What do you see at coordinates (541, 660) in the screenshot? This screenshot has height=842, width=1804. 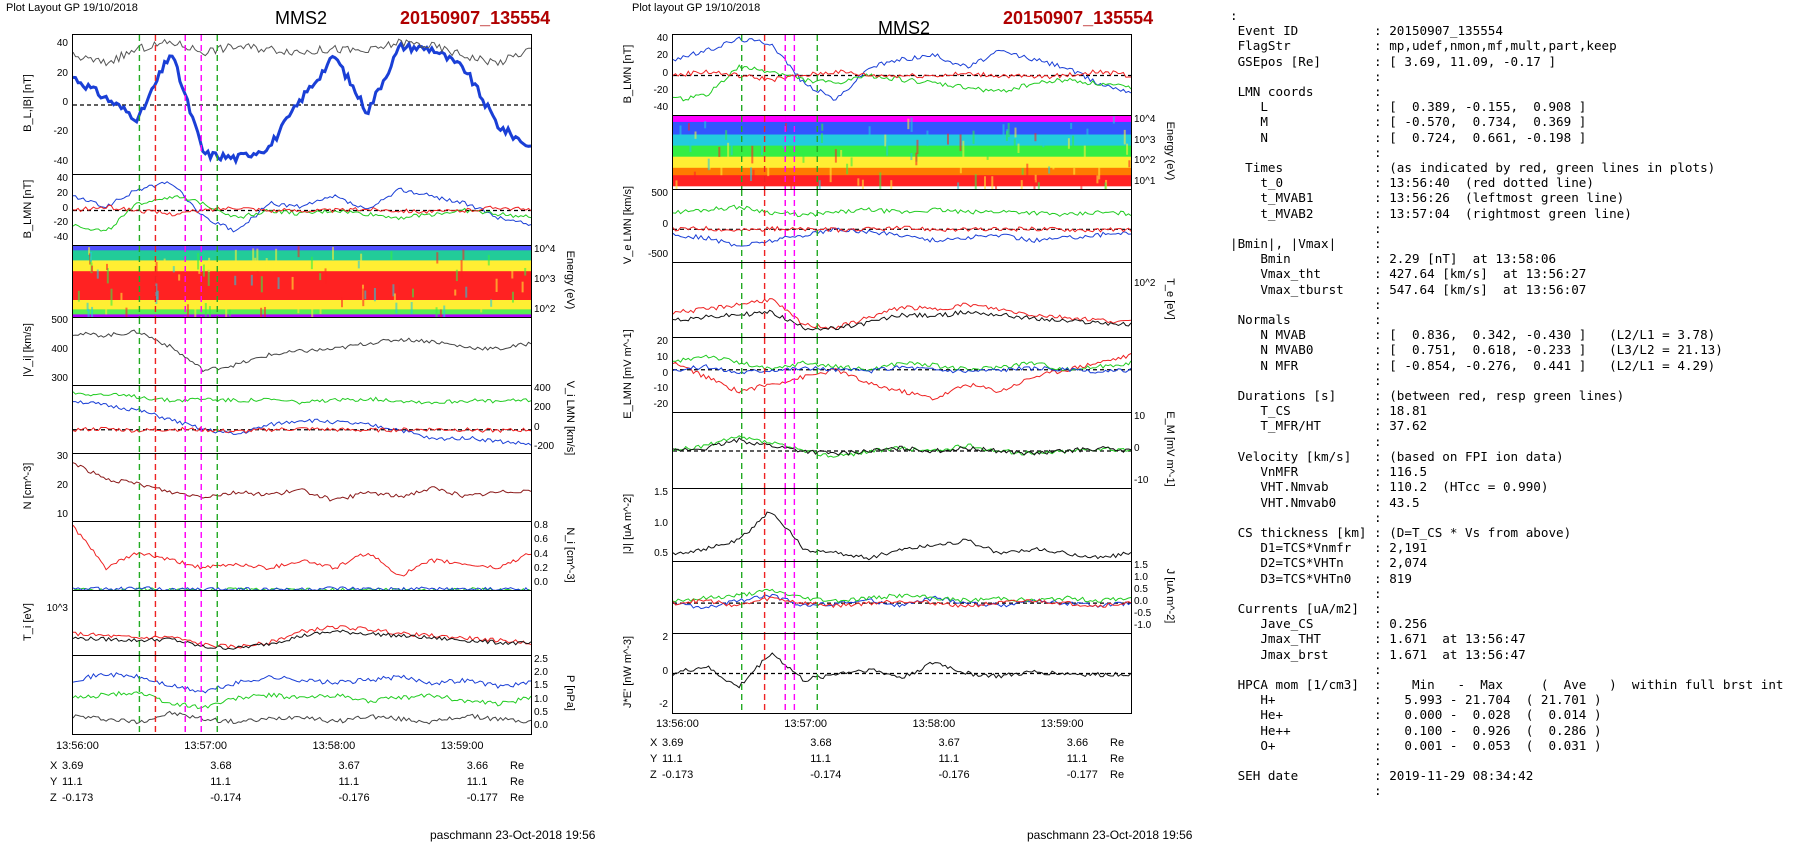 I see `y-tick-label: 2.5` at bounding box center [541, 660].